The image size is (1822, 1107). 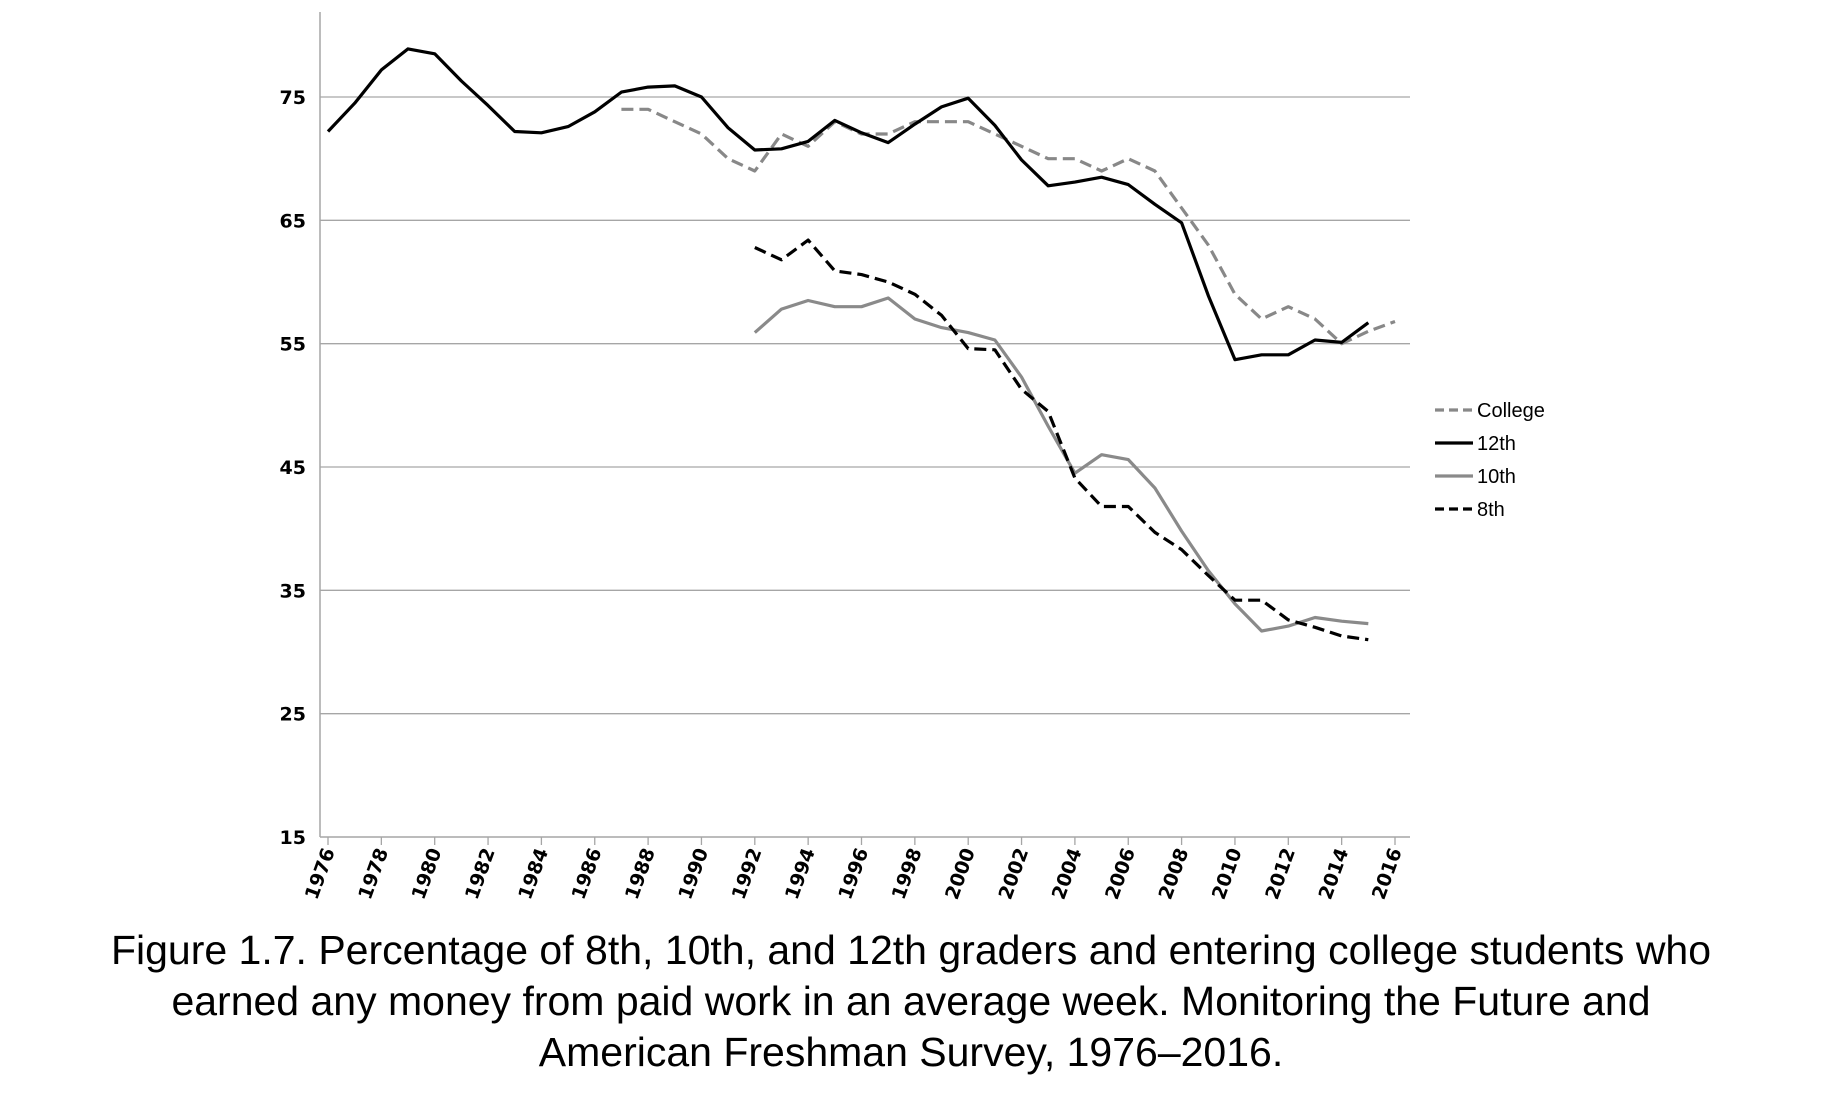 What do you see at coordinates (587, 873) in the screenshot?
I see `x-tick-label: 1986` at bounding box center [587, 873].